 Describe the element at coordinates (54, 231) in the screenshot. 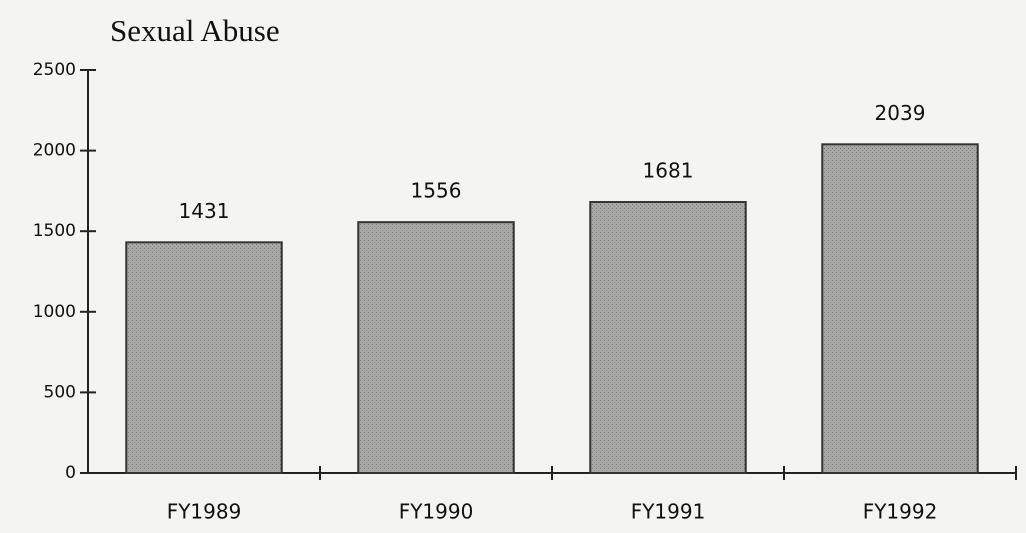

I see `y-tick-label: 1500` at that location.